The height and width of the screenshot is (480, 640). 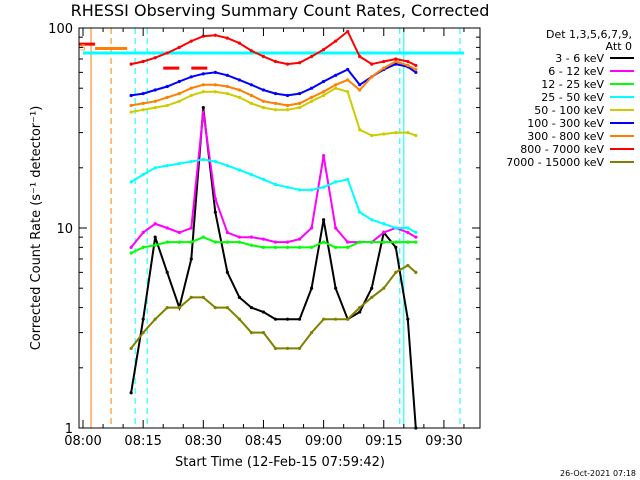 I want to click on legend-entry: 800 - 7000 keV, so click(x=577, y=149).